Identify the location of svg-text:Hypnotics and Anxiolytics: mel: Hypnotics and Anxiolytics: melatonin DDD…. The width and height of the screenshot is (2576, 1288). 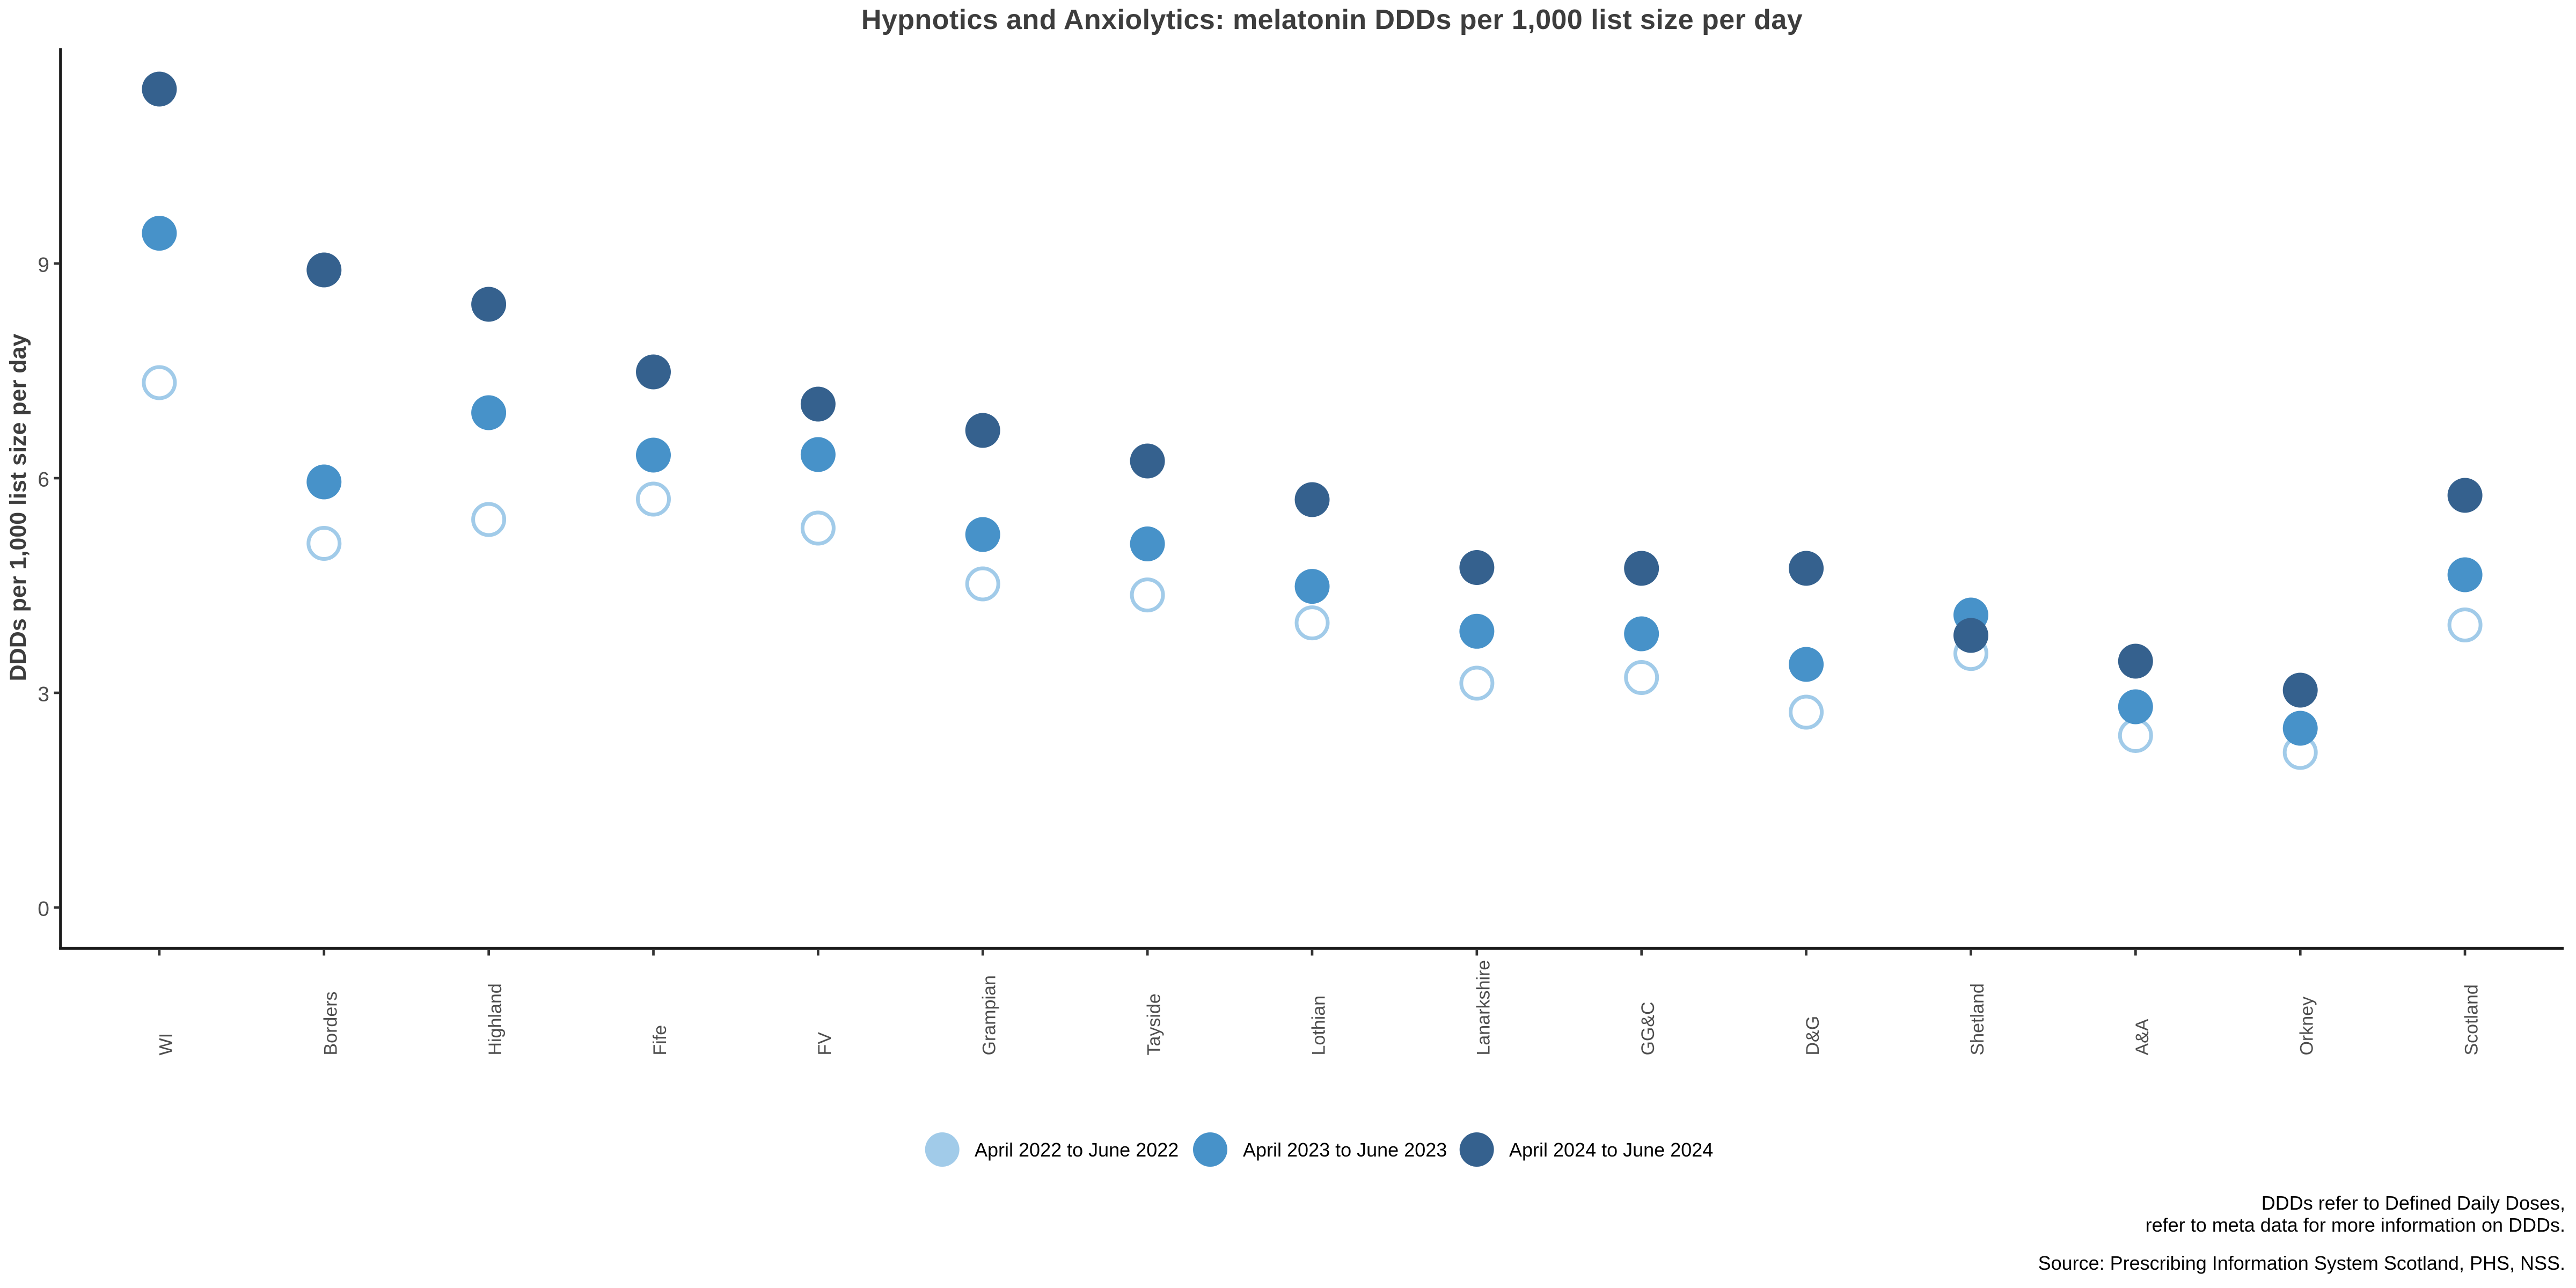
(1332, 19).